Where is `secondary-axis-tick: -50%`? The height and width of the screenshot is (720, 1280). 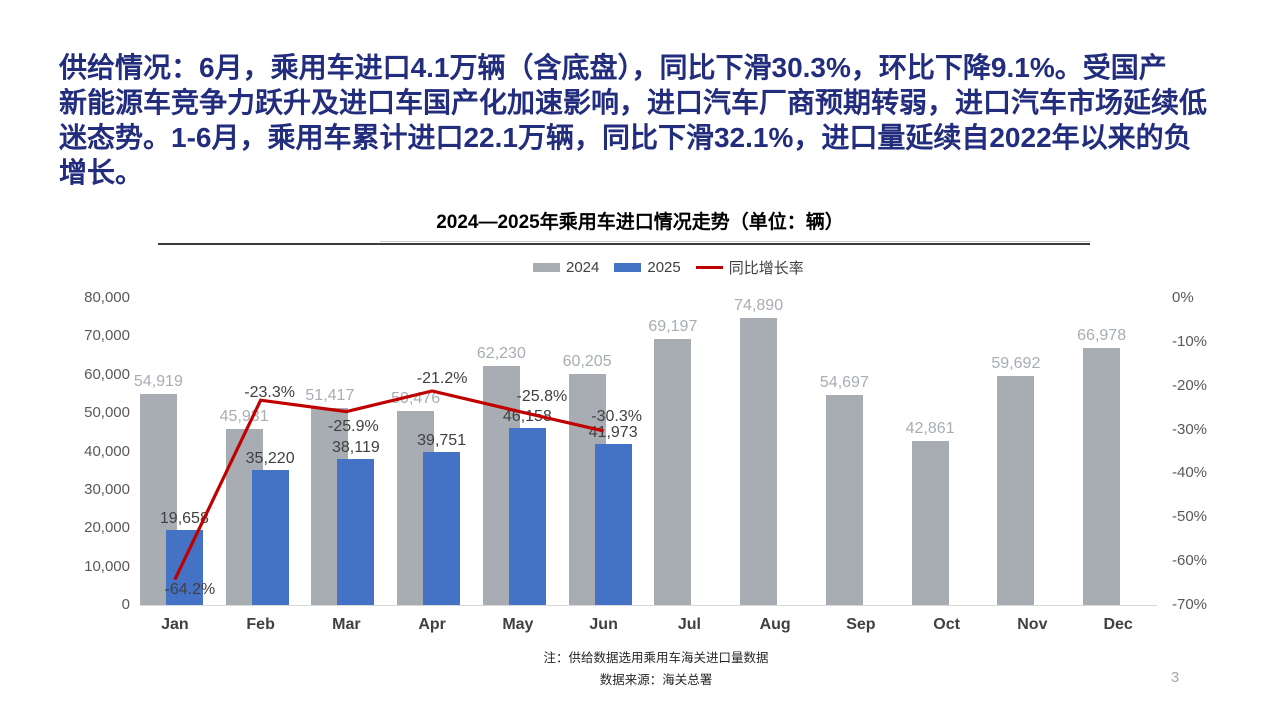
secondary-axis-tick: -50% is located at coordinates (1190, 517).